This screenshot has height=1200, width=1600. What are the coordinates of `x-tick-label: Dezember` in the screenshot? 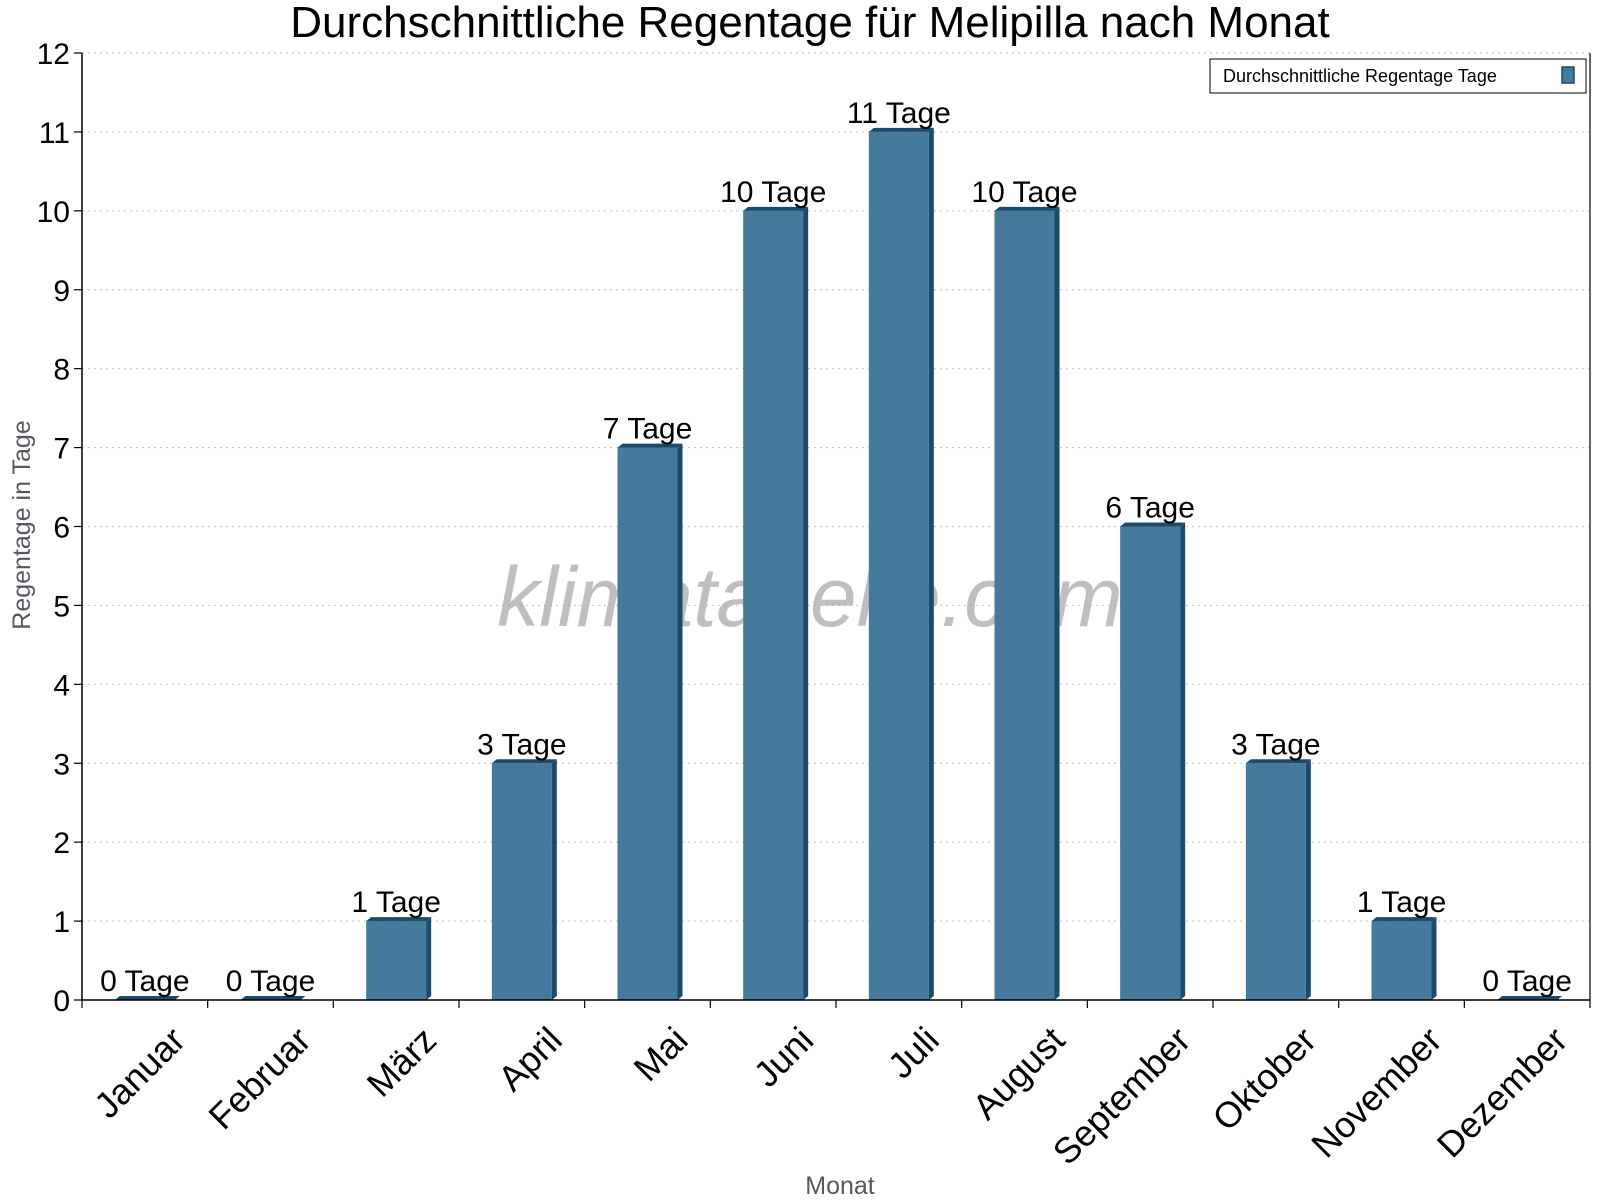 It's located at (1502, 1092).